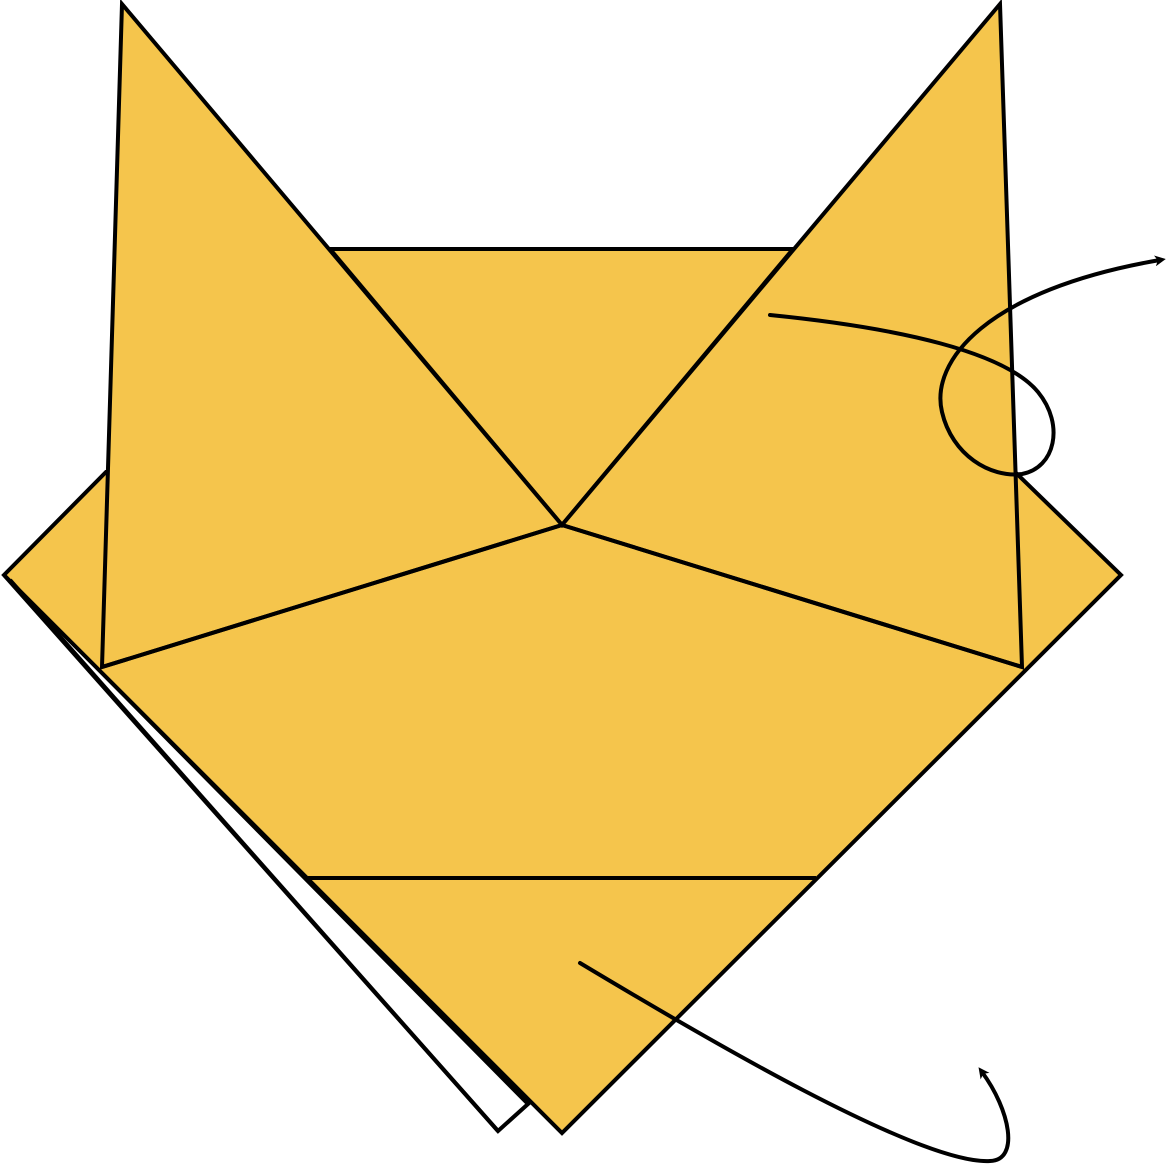 This screenshot has height=1165, width=1170. Describe the element at coordinates (332, 596) in the screenshot. I see `left-cheek-crease` at that location.